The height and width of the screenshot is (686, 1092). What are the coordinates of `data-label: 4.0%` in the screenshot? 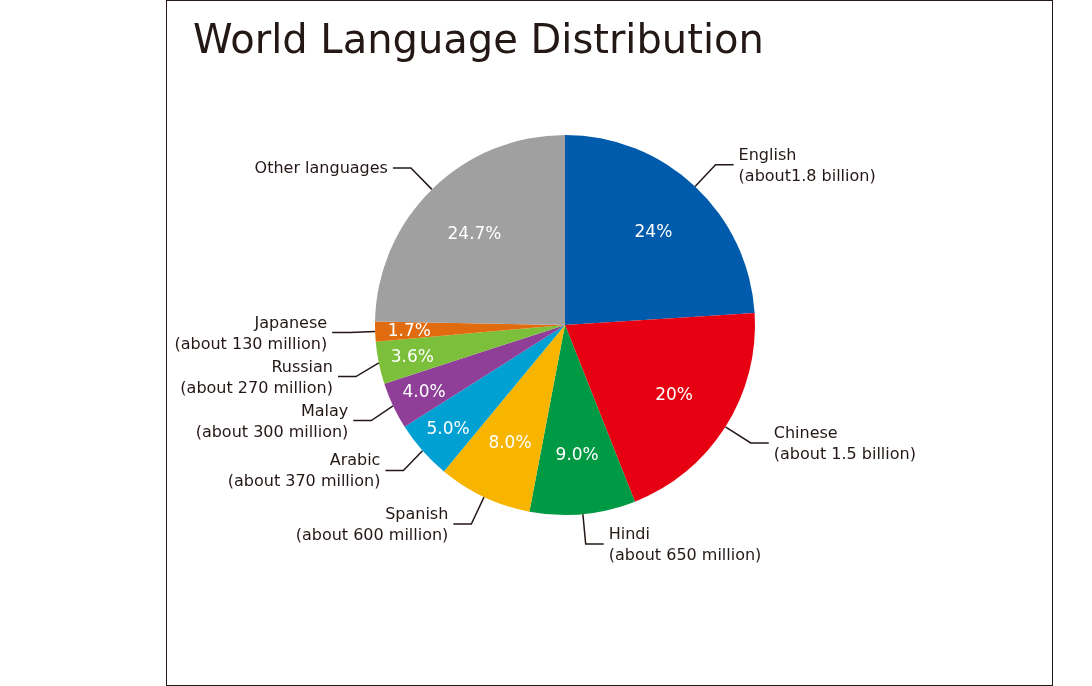 It's located at (424, 391).